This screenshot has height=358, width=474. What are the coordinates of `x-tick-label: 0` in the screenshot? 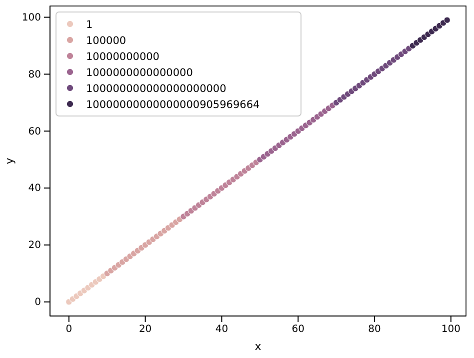 It's located at (69, 330).